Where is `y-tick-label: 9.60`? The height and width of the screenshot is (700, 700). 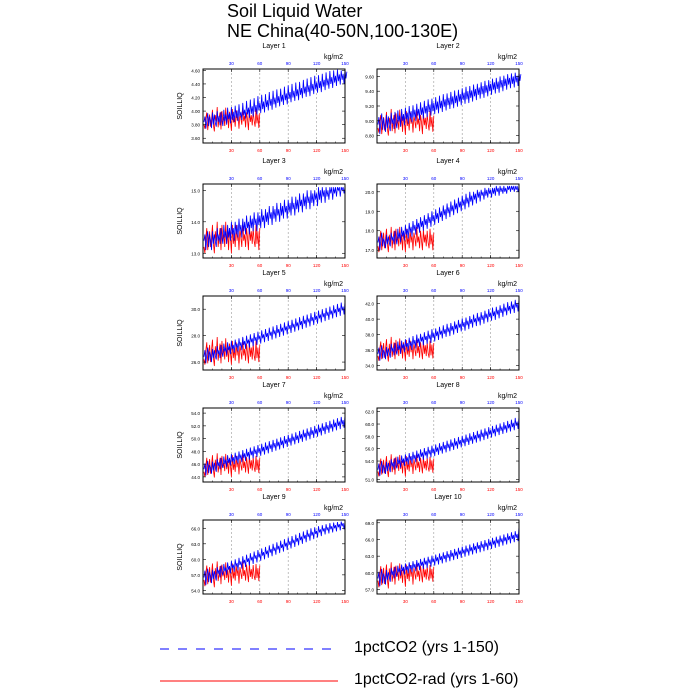 y-tick-label: 9.60 is located at coordinates (369, 76).